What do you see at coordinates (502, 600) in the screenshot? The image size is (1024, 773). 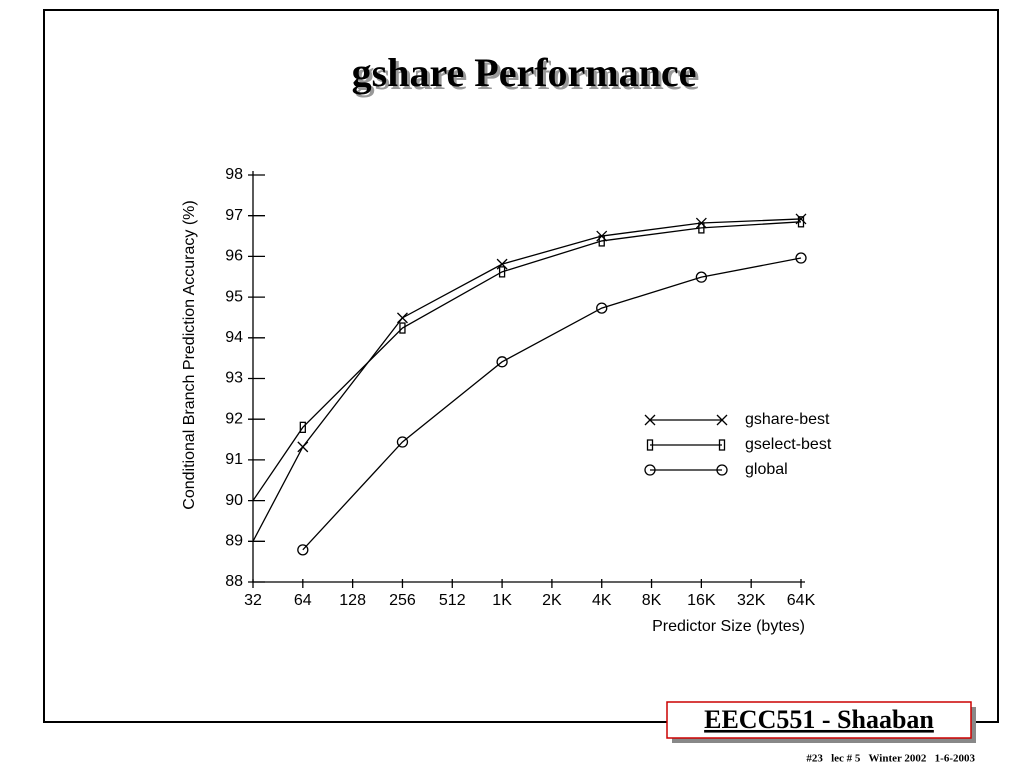 I see `x-tick-label: 1K` at bounding box center [502, 600].